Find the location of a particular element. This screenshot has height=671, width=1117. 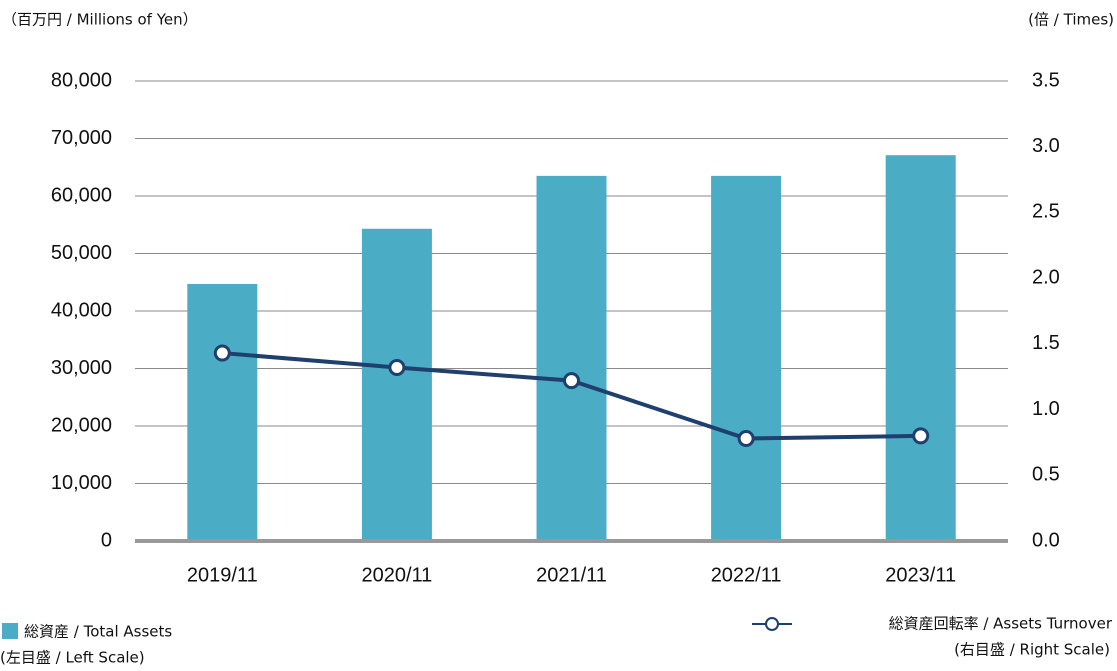

y-tick-label: 80,000 is located at coordinates (81, 80).